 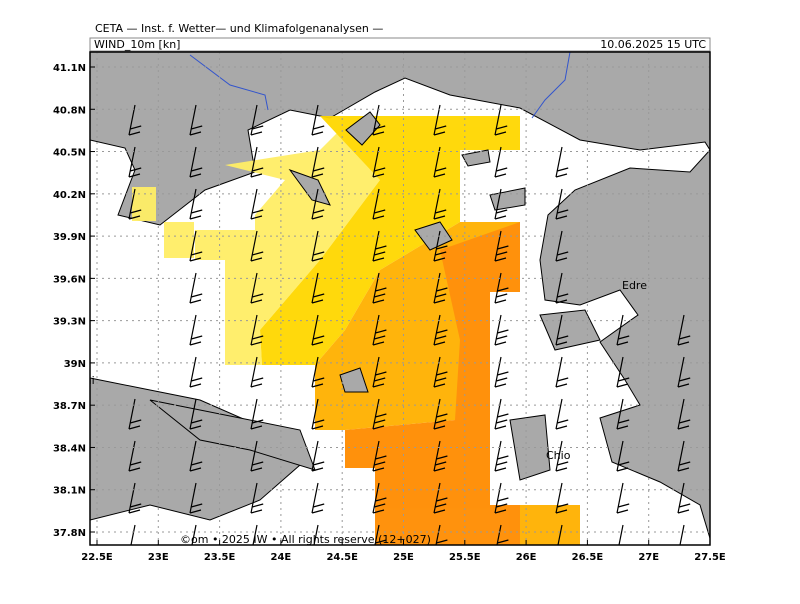 I want to click on lon-label: 25E, so click(x=403, y=557).